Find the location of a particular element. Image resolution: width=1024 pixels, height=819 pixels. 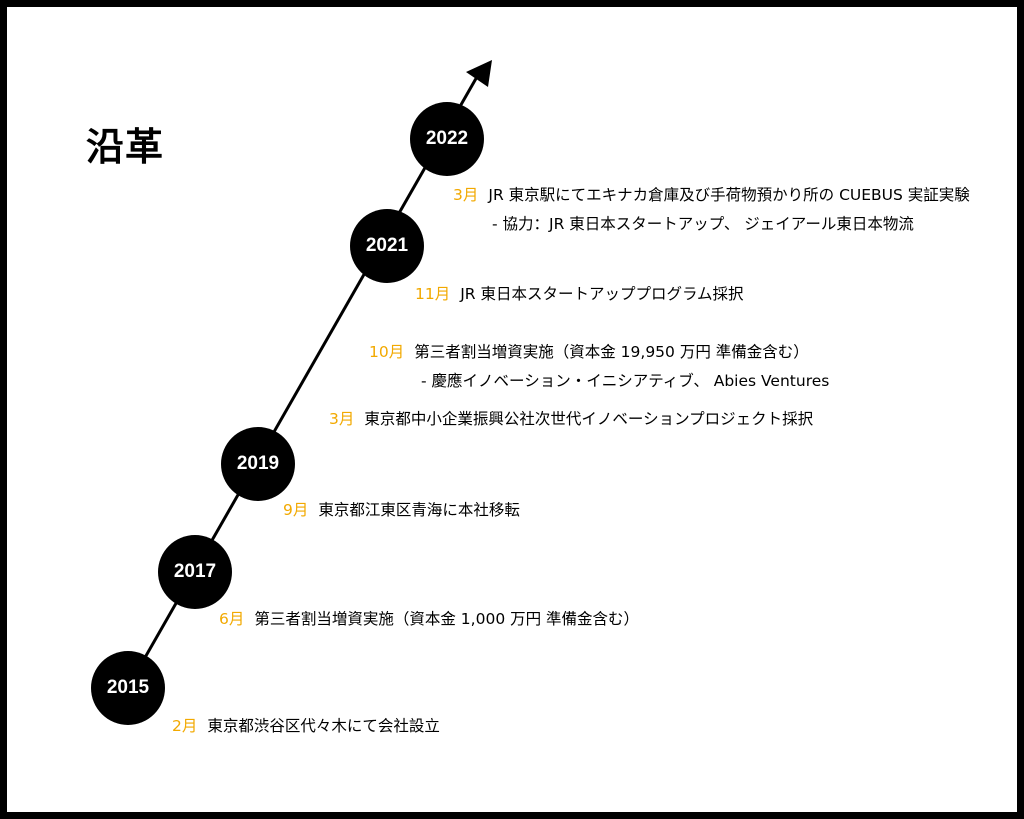

year-node-2017: 2017 is located at coordinates (195, 572).